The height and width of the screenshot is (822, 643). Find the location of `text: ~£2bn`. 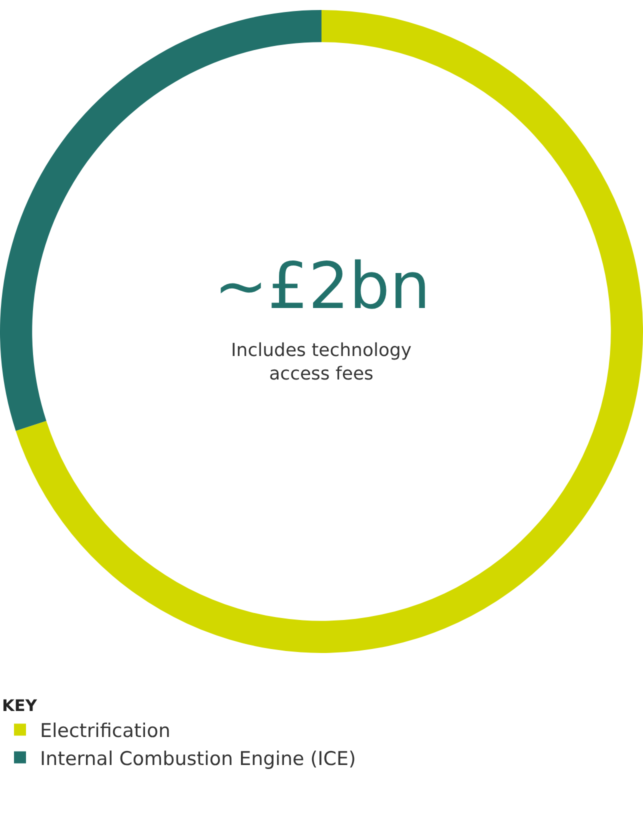

text: ~£2bn is located at coordinates (322, 287).